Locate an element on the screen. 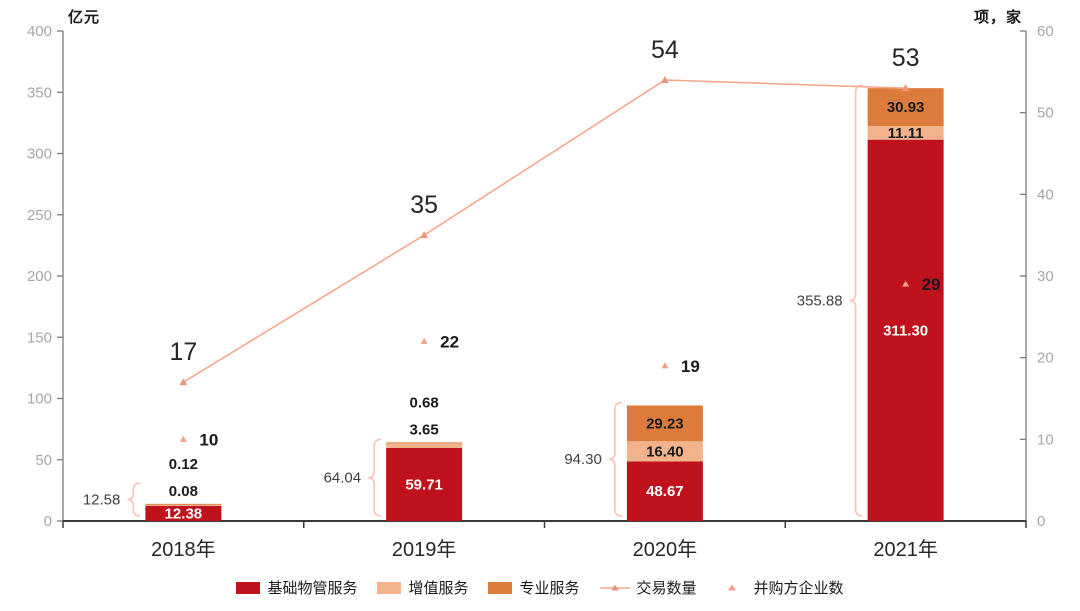 The height and width of the screenshot is (611, 1080). bar-value-label: 30.93 is located at coordinates (906, 107).